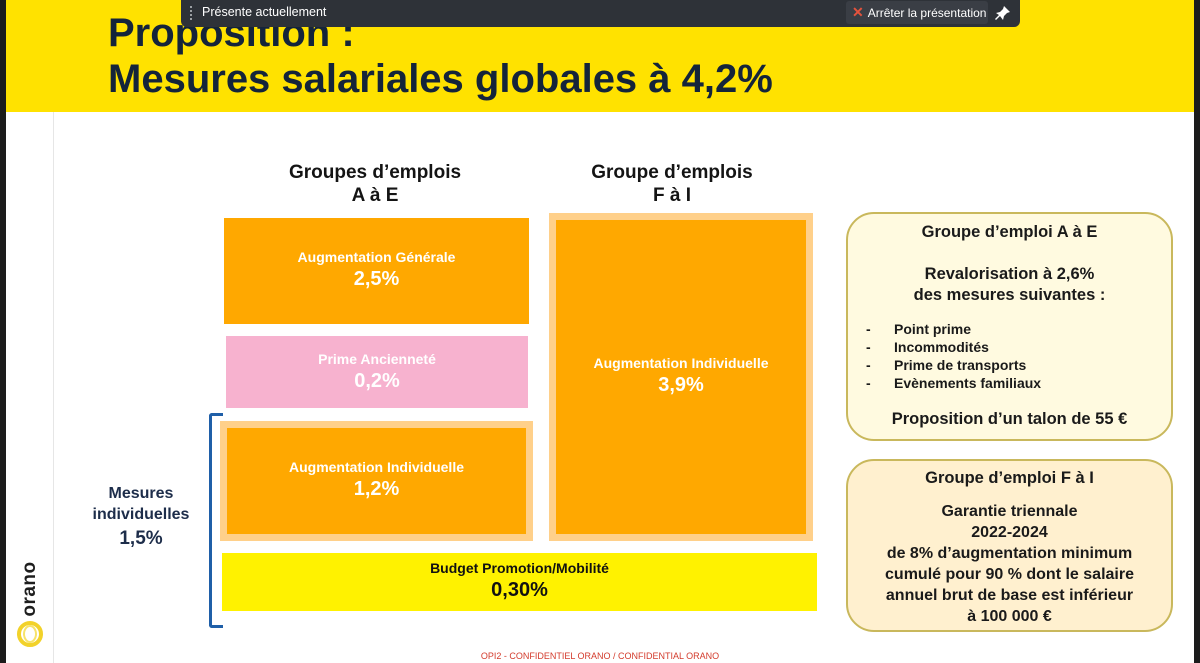  I want to click on close-icon: ✕, so click(858, 12).